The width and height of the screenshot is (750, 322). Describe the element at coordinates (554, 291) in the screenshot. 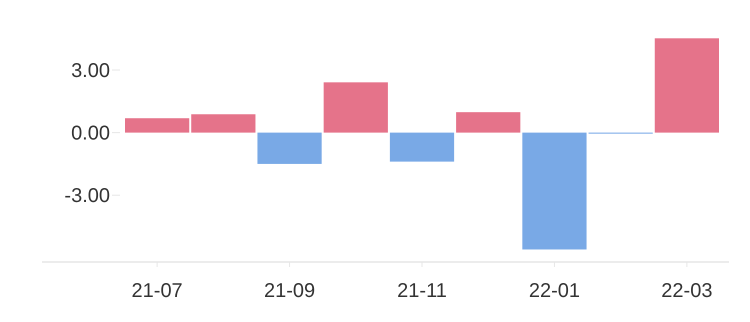

I see `x-tick-label: 22-01` at that location.